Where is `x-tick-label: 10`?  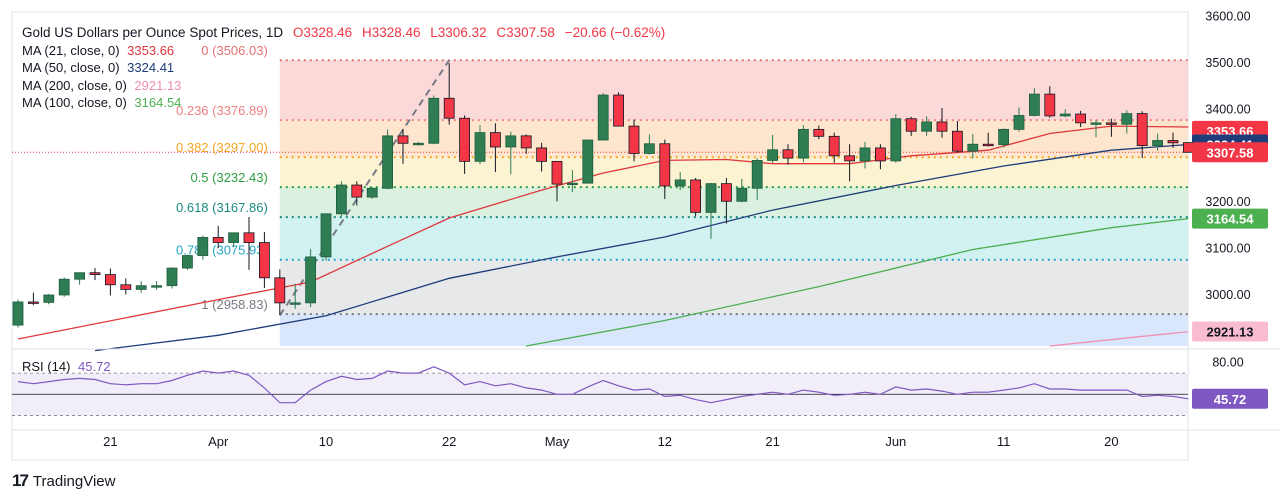
x-tick-label: 10 is located at coordinates (326, 441).